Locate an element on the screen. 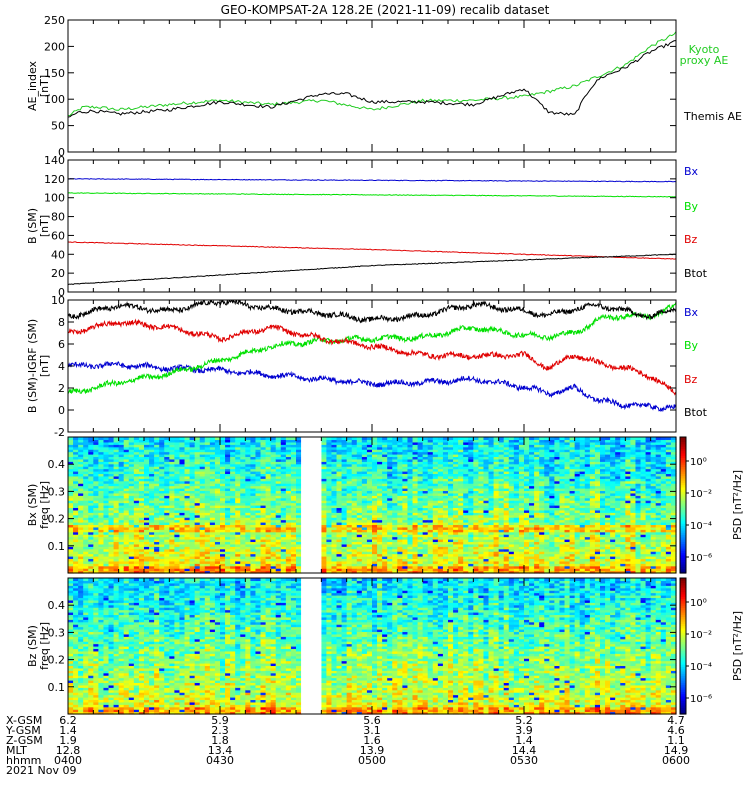 This screenshot has width=750, height=800. y-tick-label: 0 is located at coordinates (61, 410).